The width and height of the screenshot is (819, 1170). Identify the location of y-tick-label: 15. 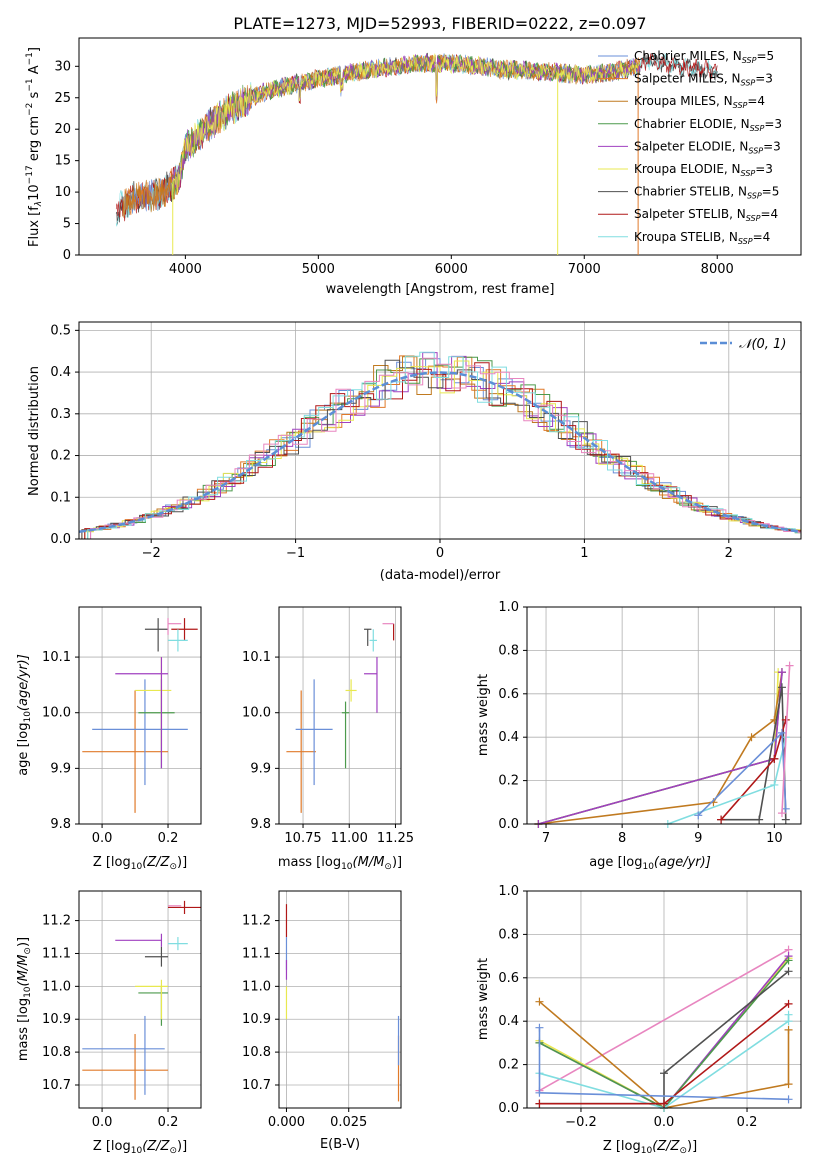
(62, 161).